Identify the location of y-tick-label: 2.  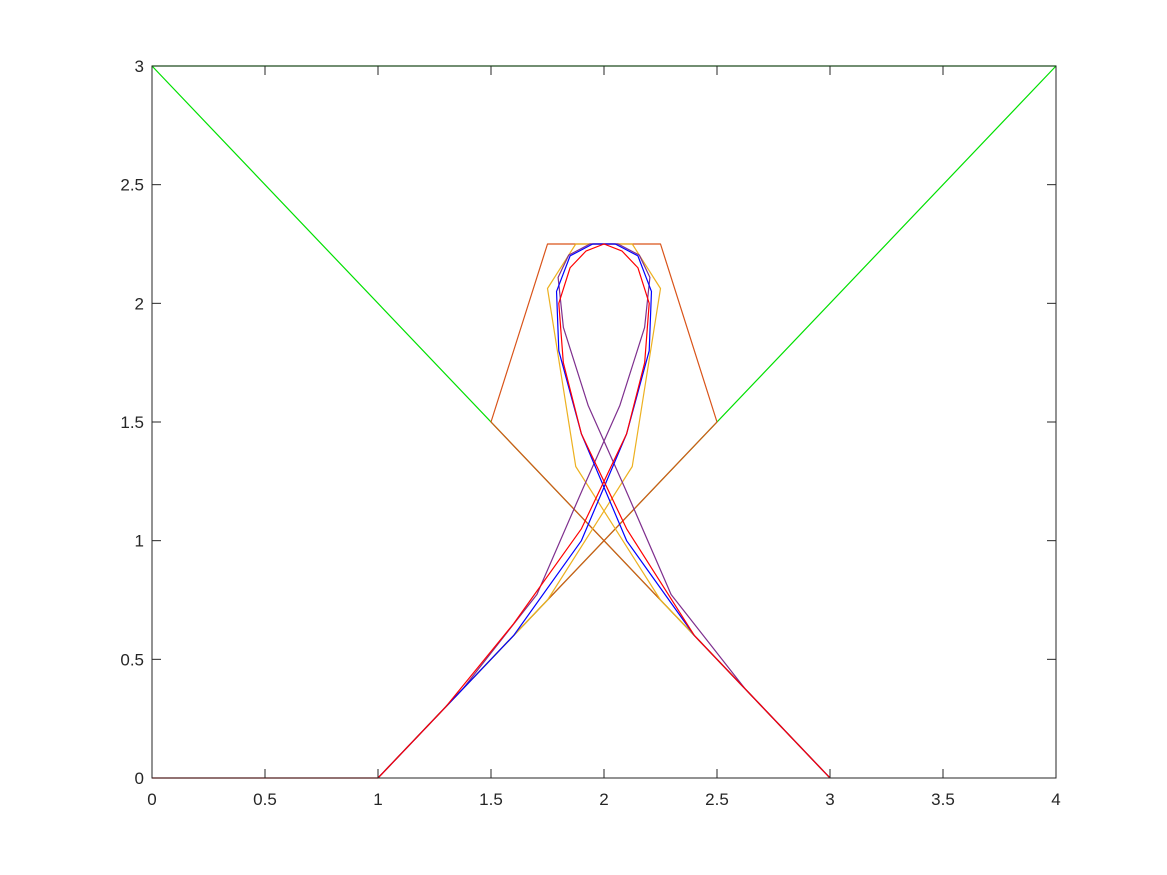
(139, 303).